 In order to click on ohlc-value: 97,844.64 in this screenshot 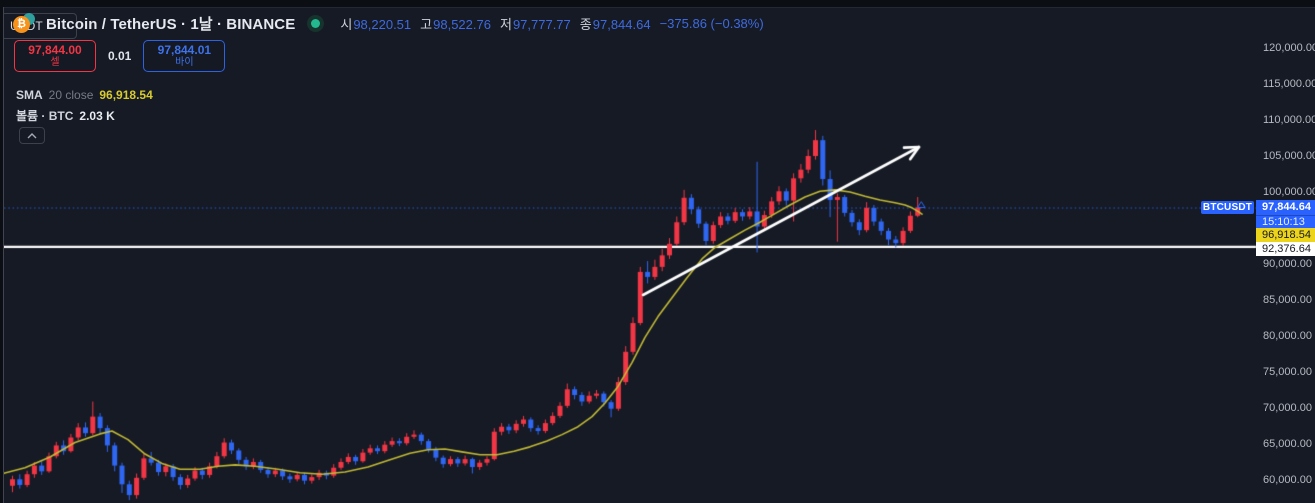, I will do `click(621, 24)`.